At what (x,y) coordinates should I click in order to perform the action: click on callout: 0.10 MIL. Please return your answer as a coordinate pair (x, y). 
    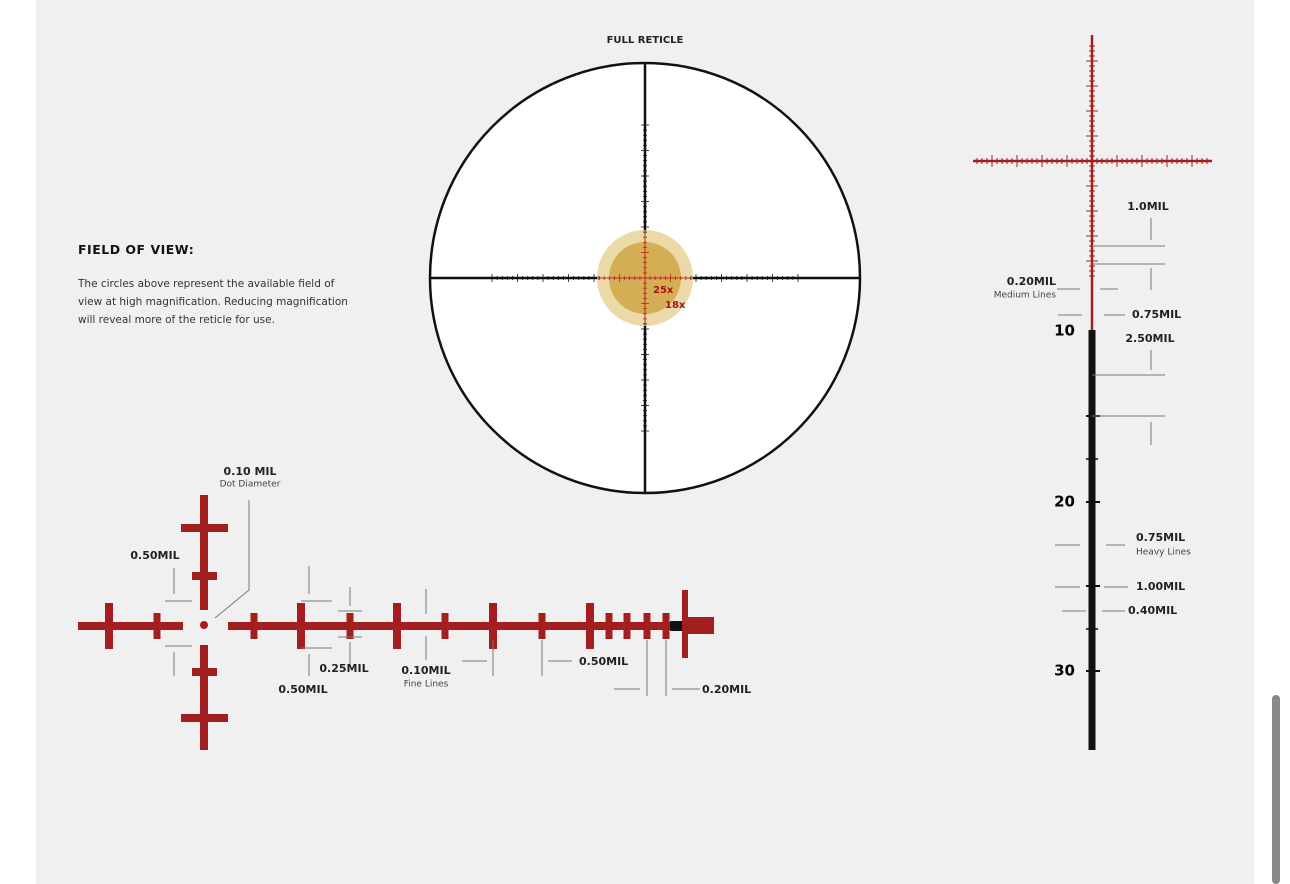
    Looking at the image, I should click on (249, 471).